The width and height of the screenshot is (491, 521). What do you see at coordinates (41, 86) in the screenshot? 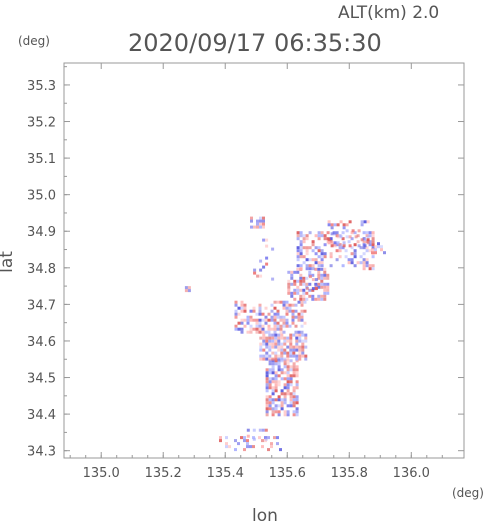
I see `y-tick-label: 35.3` at bounding box center [41, 86].